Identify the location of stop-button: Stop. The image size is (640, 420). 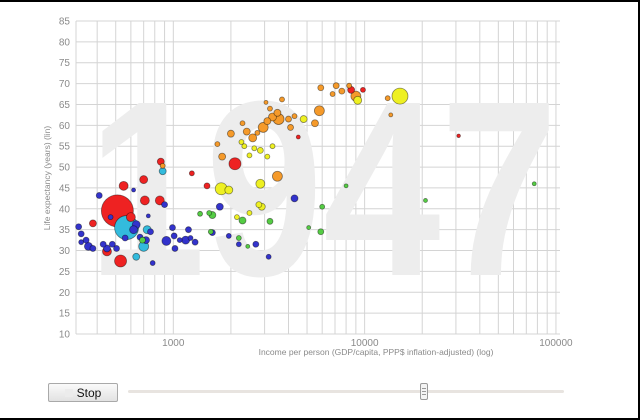
(83, 392).